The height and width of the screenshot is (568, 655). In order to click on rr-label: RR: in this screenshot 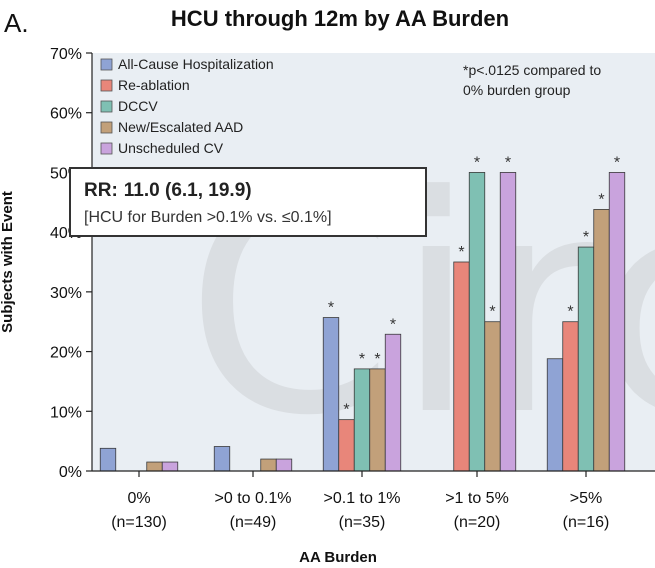, I will do `click(101, 190)`.